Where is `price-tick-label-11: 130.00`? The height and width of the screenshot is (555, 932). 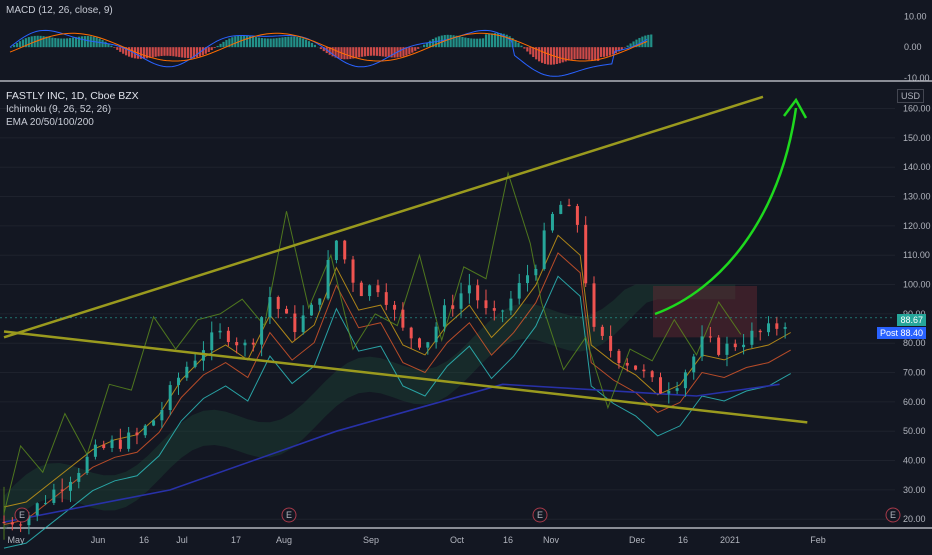 price-tick-label-11: 130.00 is located at coordinates (917, 197).